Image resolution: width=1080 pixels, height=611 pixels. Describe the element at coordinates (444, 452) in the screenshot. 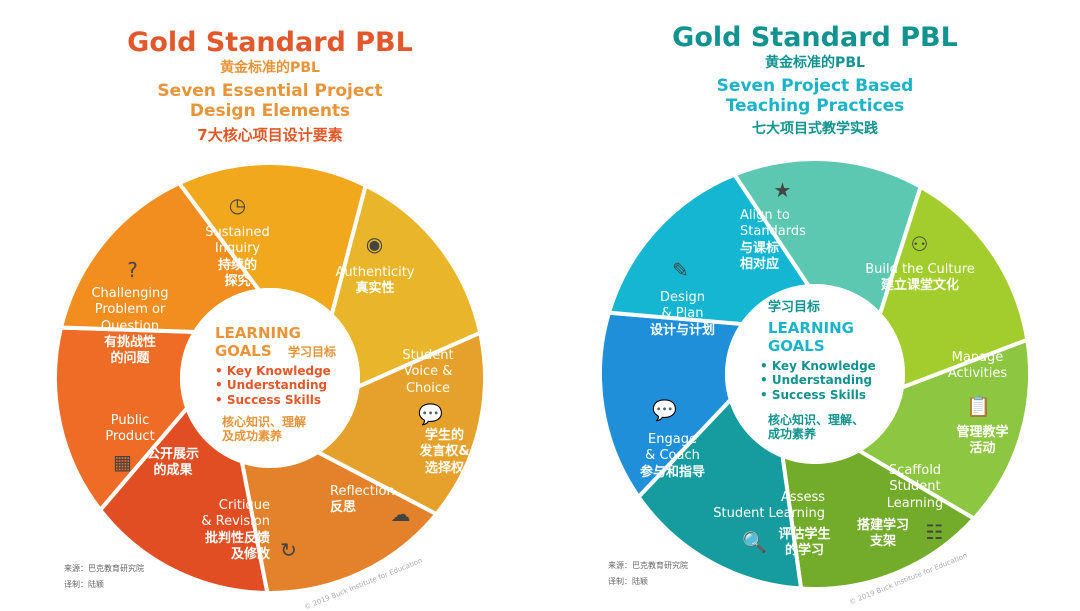

I see `label-zh: 学生的 发言权& 选择权` at that location.